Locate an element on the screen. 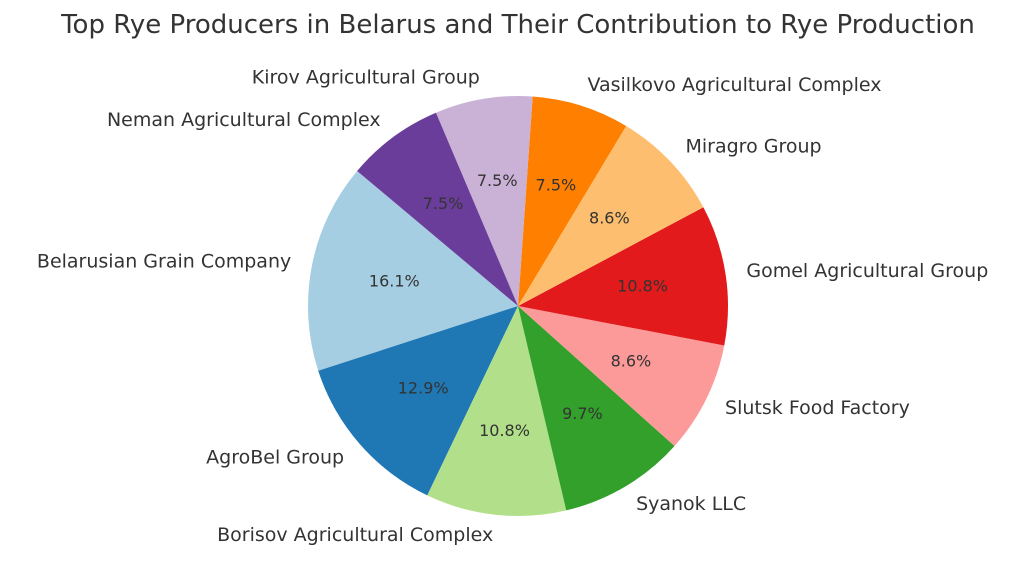 The height and width of the screenshot is (581, 1024). slice-label-neman-agricultural-complex: Neman Agricultural Complex is located at coordinates (244, 120).